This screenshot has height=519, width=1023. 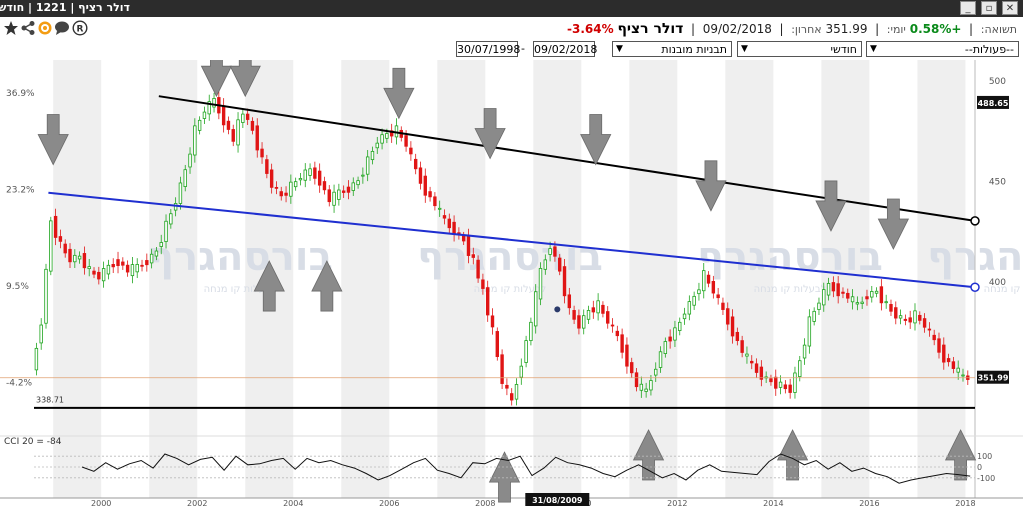 I want to click on minimize-button: _, so click(x=968, y=8).